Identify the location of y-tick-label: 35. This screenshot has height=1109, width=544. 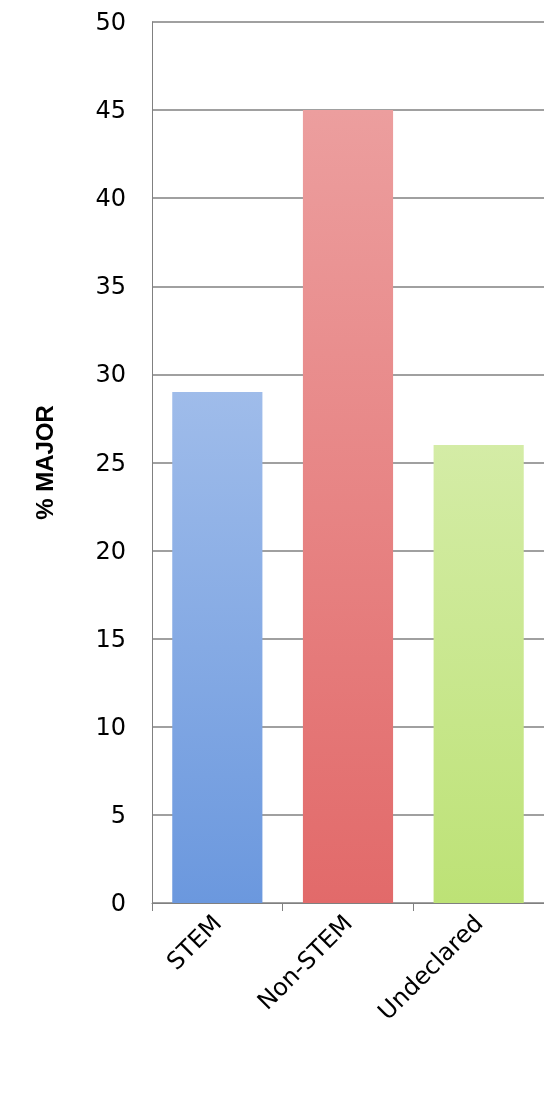
(110, 286).